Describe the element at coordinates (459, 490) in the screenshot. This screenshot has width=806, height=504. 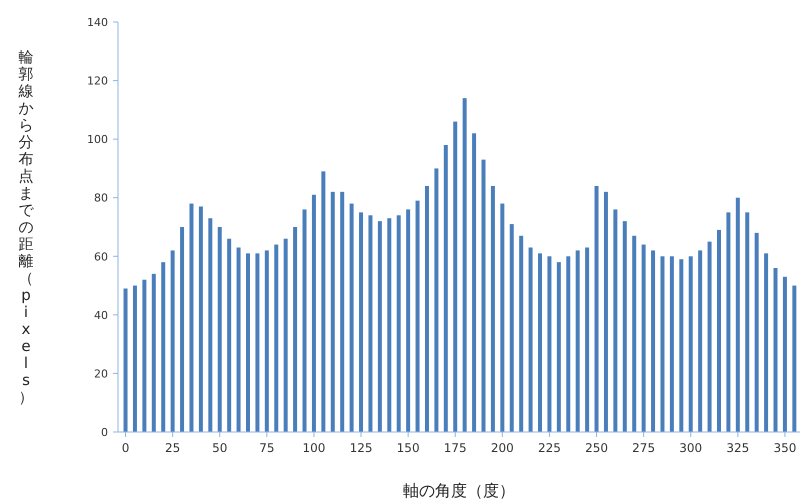
I see `x-axis-title: 軸の角度（度）` at that location.